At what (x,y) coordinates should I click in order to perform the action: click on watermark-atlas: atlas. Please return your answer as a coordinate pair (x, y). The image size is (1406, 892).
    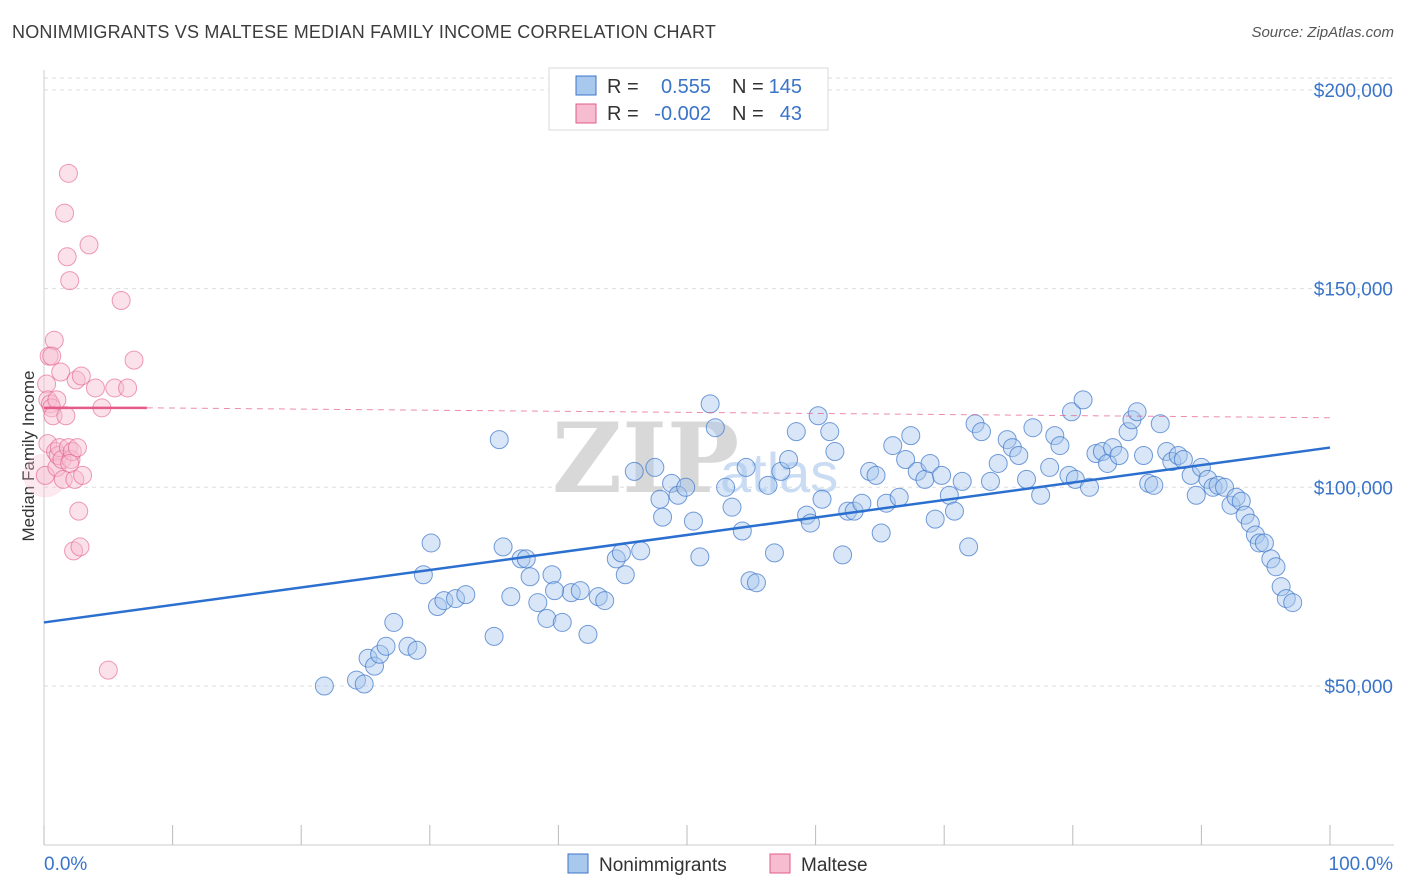
    Looking at the image, I should click on (779, 472).